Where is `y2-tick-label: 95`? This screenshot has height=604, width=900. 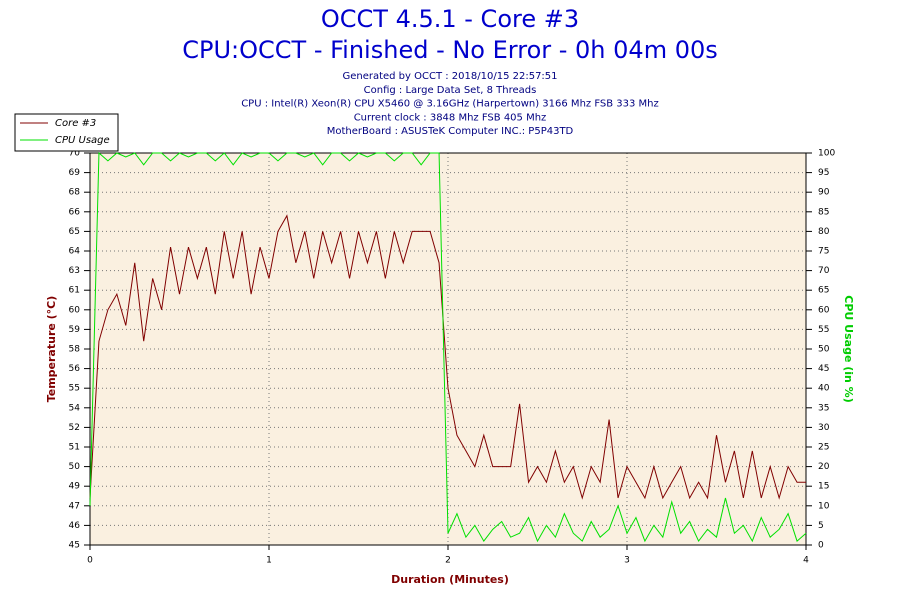
y2-tick-label: 95 is located at coordinates (823, 173).